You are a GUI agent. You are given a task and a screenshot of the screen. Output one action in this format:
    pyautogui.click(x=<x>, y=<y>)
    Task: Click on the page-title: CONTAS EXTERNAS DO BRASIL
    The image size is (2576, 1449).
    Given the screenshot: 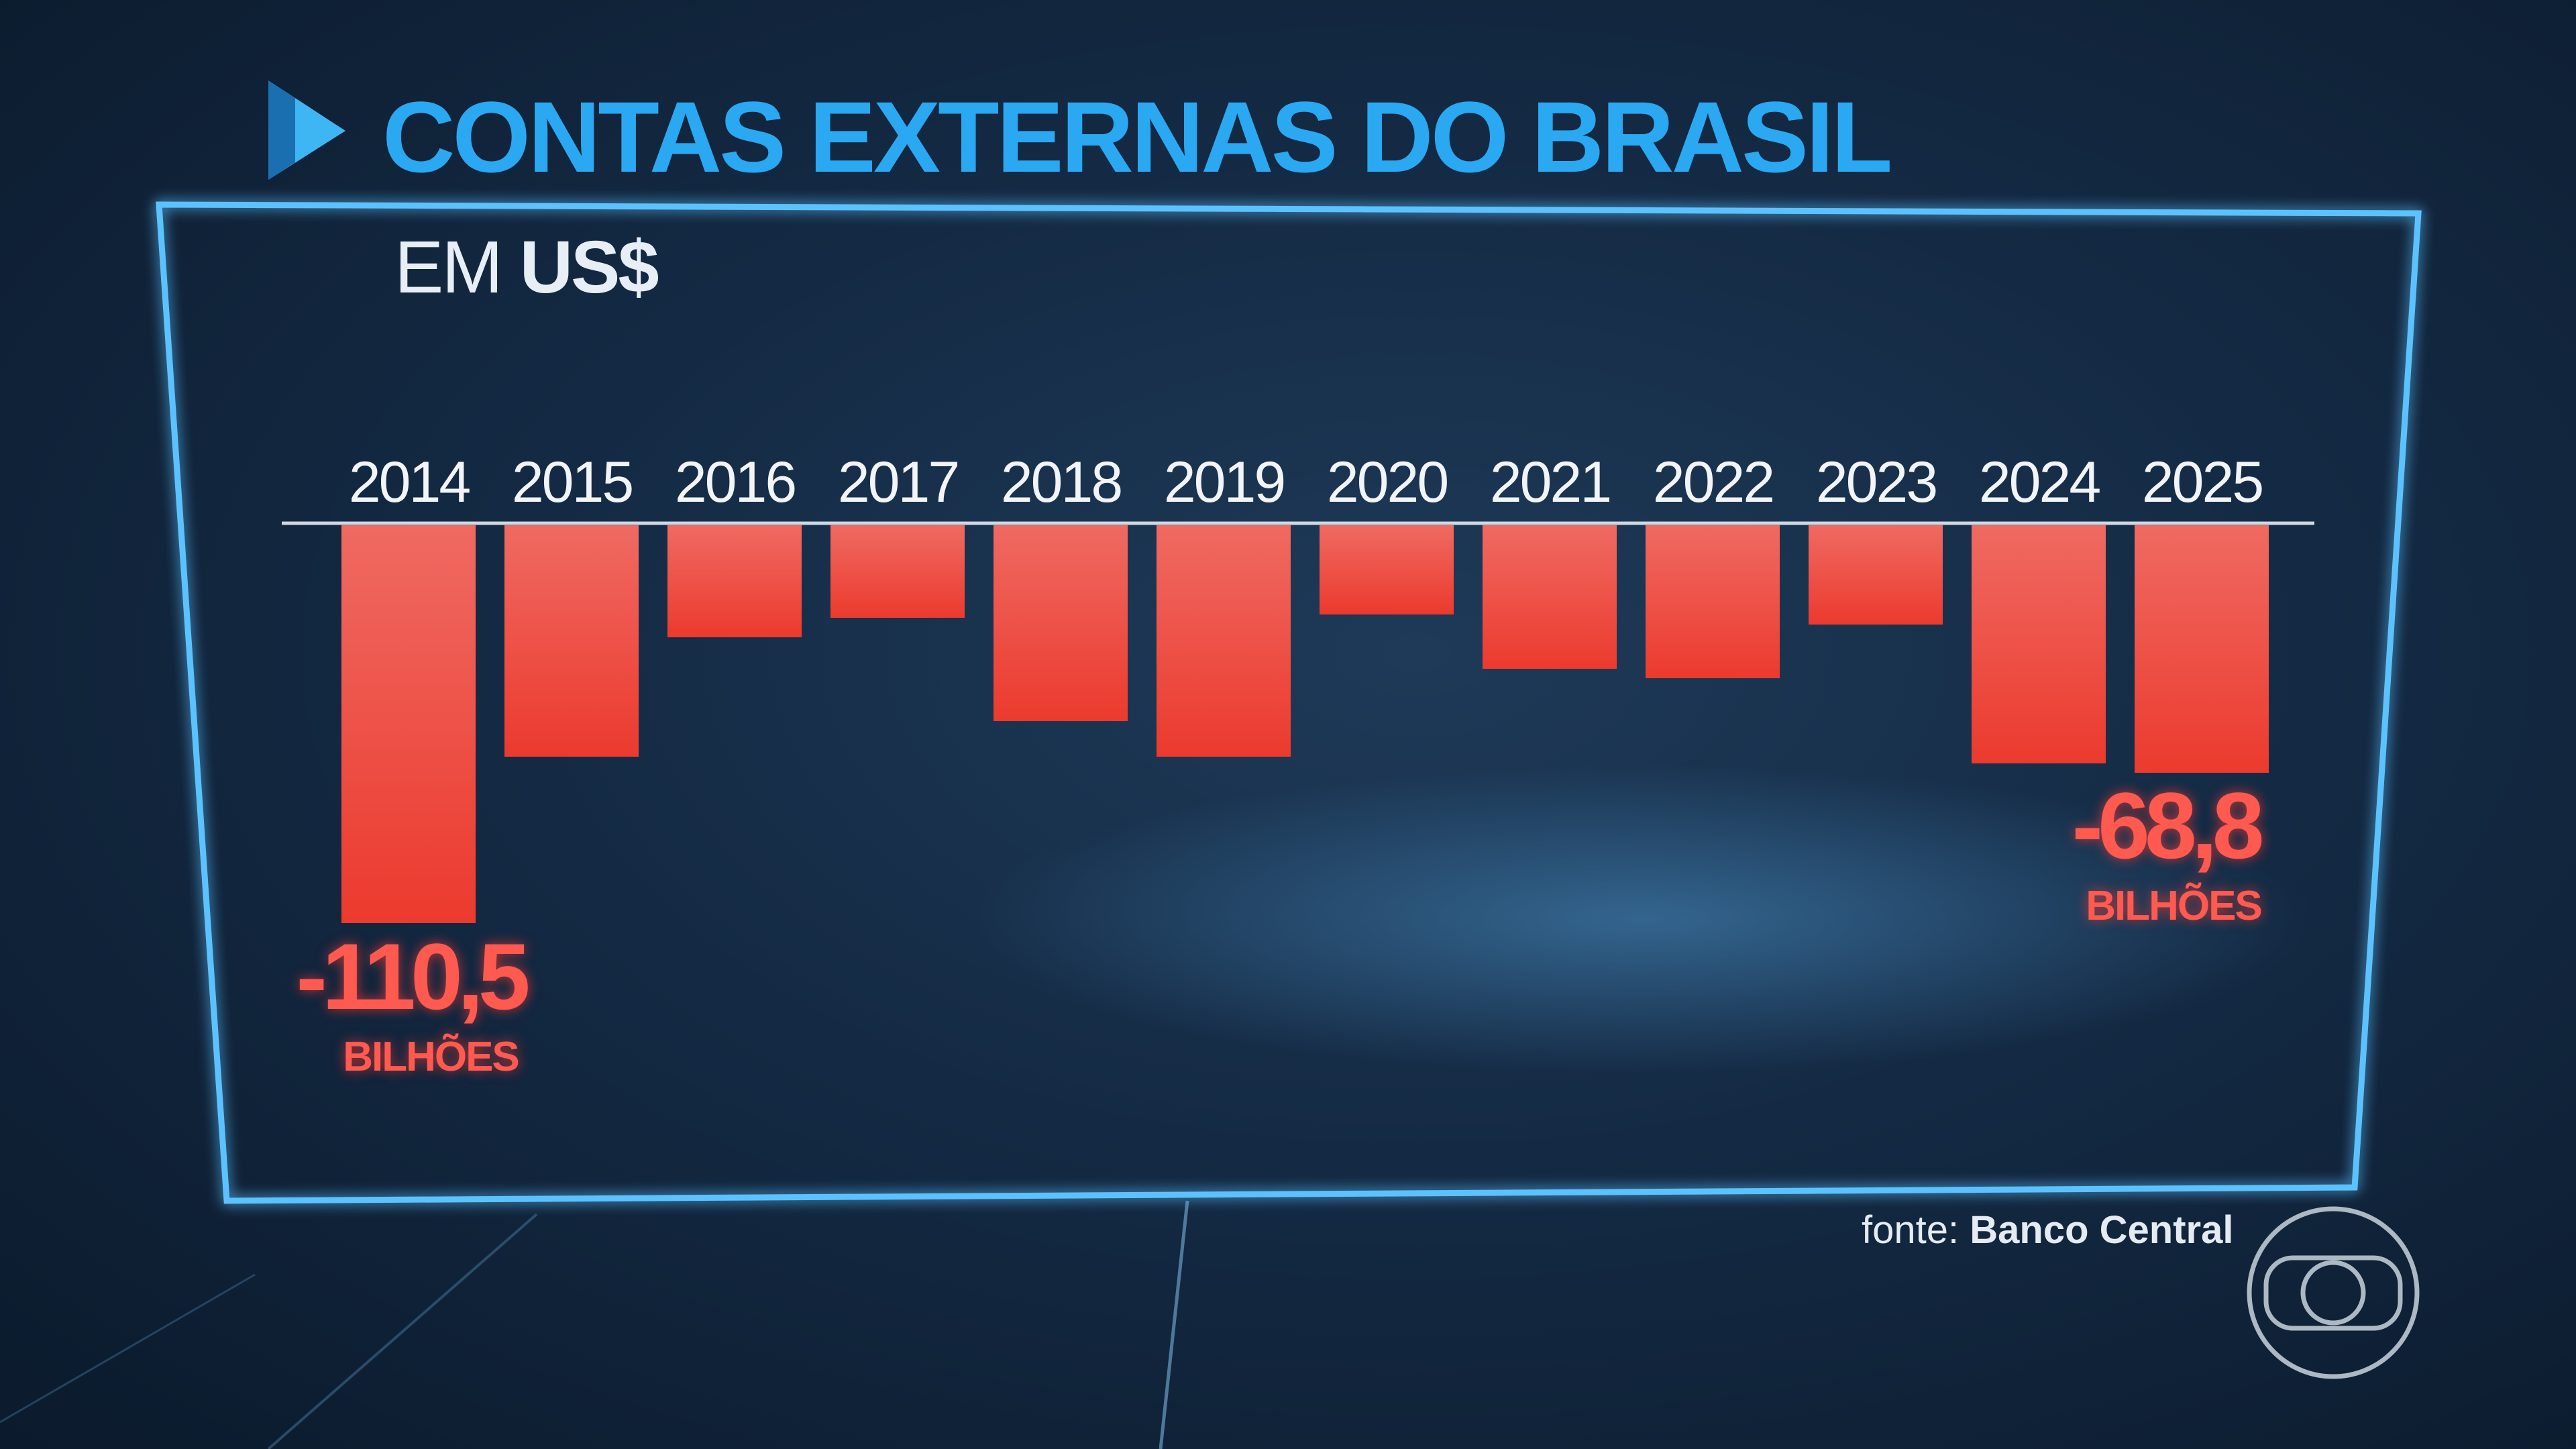 What is the action you would take?
    pyautogui.click(x=1137, y=136)
    